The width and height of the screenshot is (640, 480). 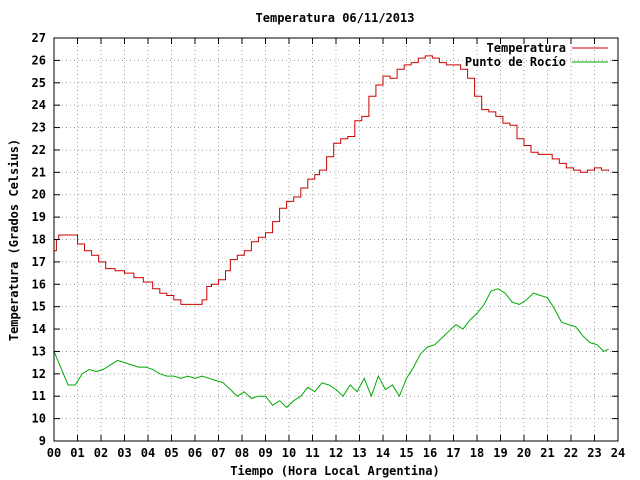 I want to click on legend-label: Punto de Rocío, so click(x=515, y=62).